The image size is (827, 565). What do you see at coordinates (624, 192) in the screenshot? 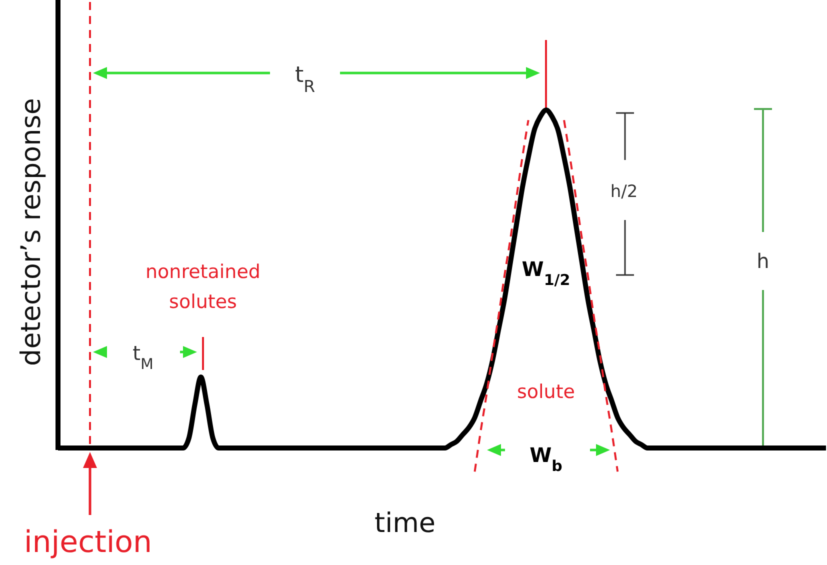
I see `annotation: h/2` at bounding box center [624, 192].